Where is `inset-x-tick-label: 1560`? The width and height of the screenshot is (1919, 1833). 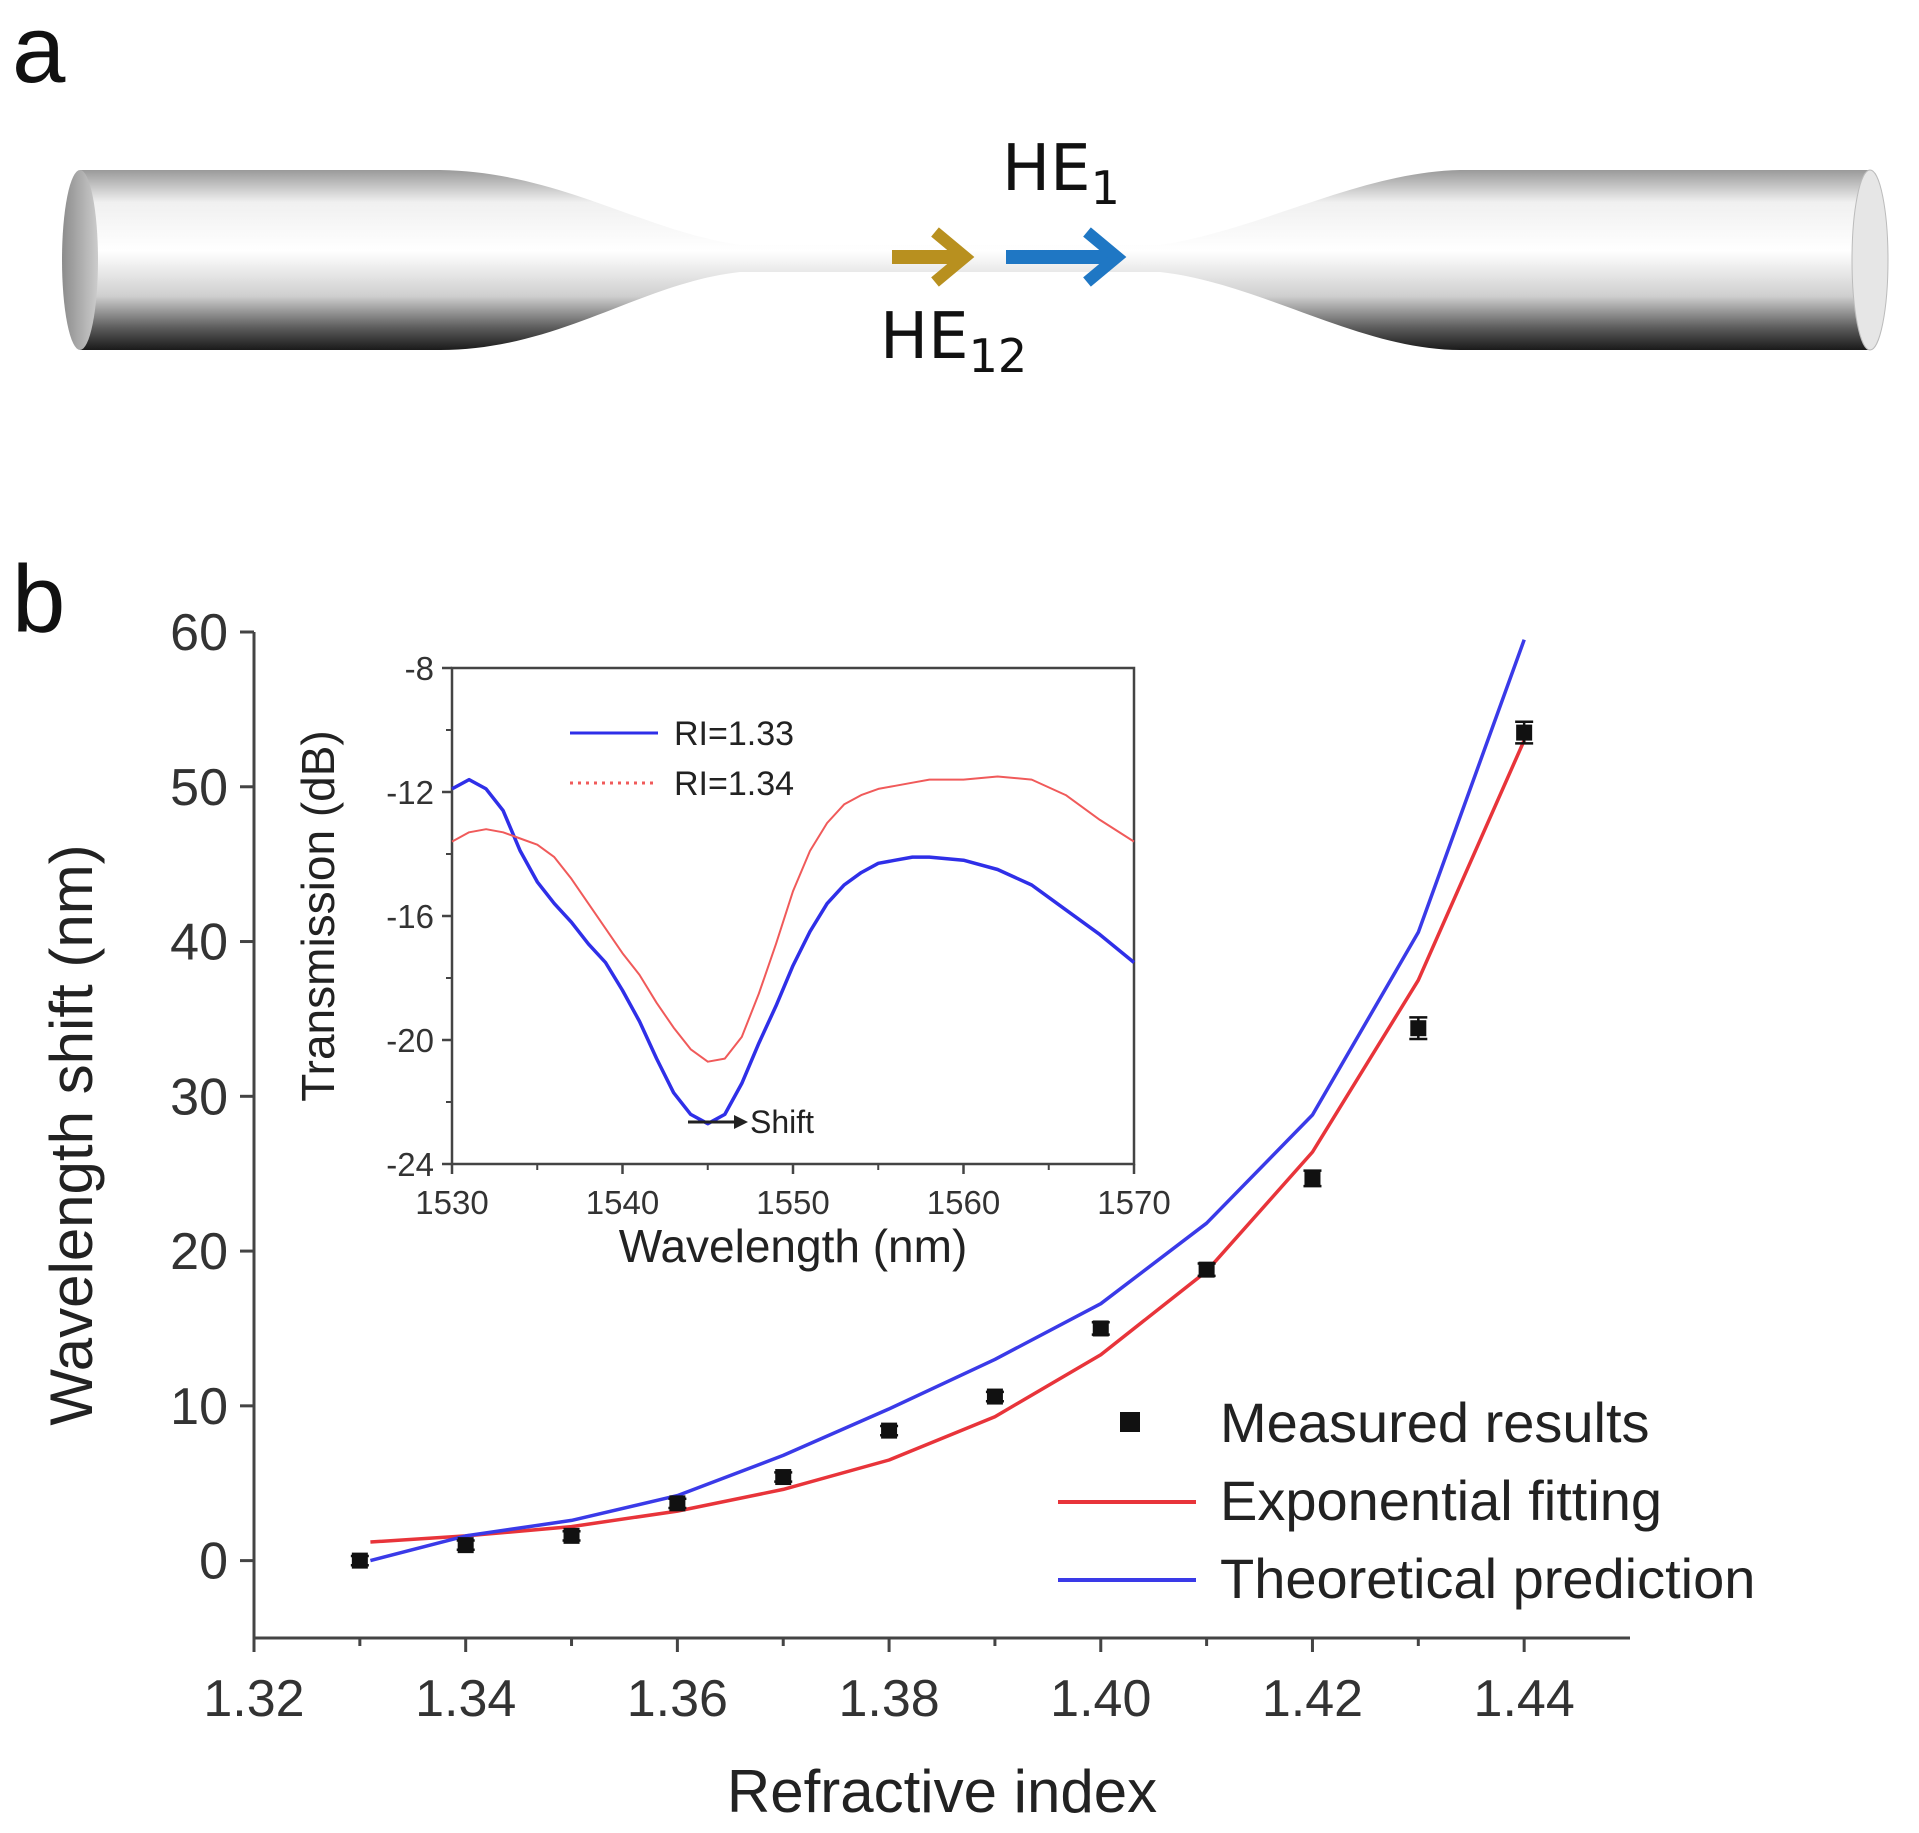 inset-x-tick-label: 1560 is located at coordinates (963, 1202).